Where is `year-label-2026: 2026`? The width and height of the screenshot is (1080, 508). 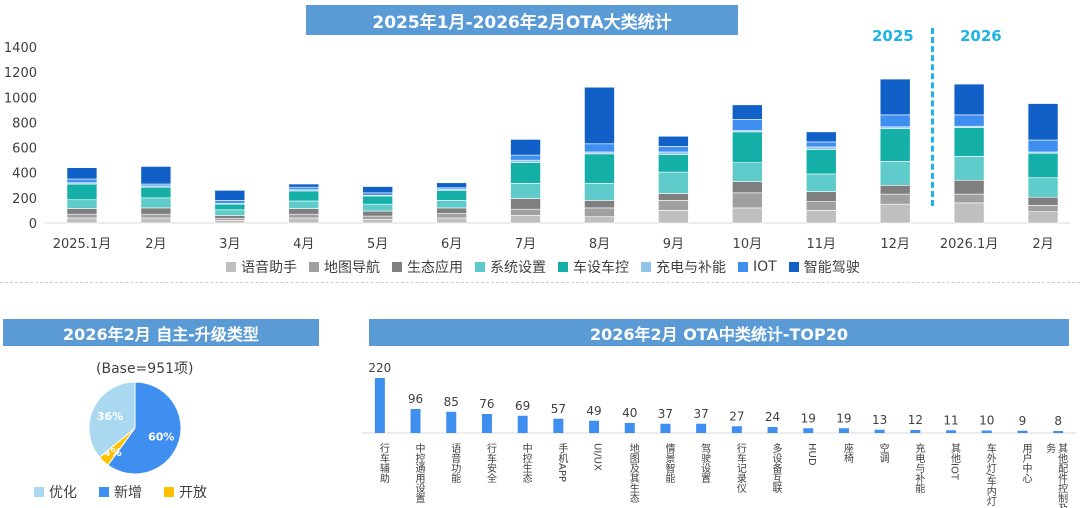
year-label-2026: 2026 is located at coordinates (981, 36).